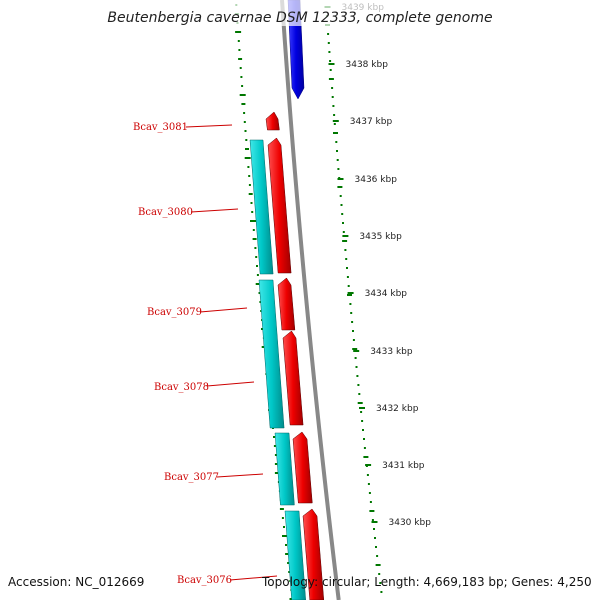  What do you see at coordinates (76, 582) in the screenshot?
I see `accession-label: Accession: NC_012669` at bounding box center [76, 582].